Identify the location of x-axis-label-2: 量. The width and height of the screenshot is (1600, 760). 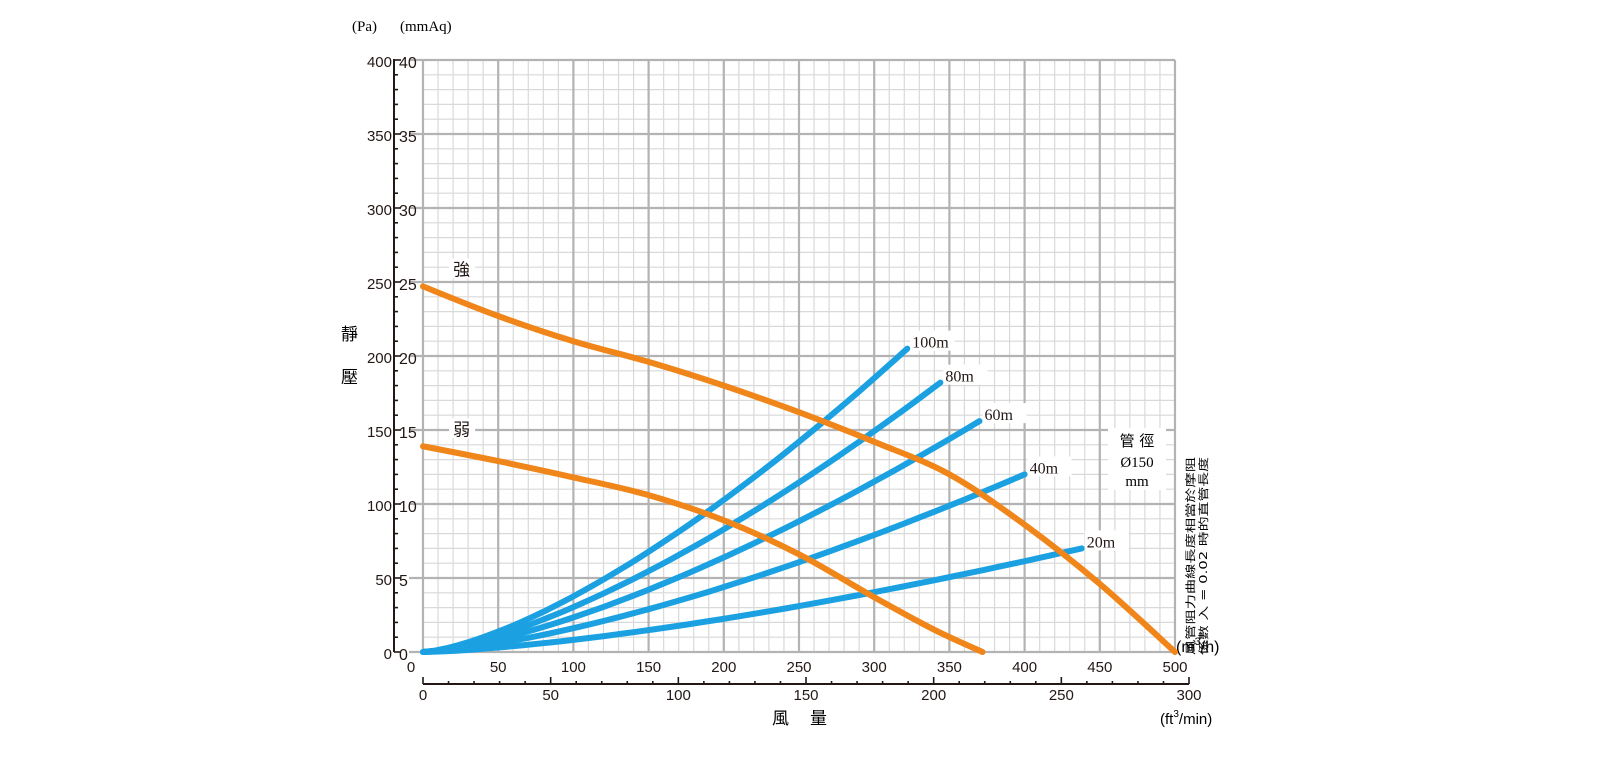
(818, 719).